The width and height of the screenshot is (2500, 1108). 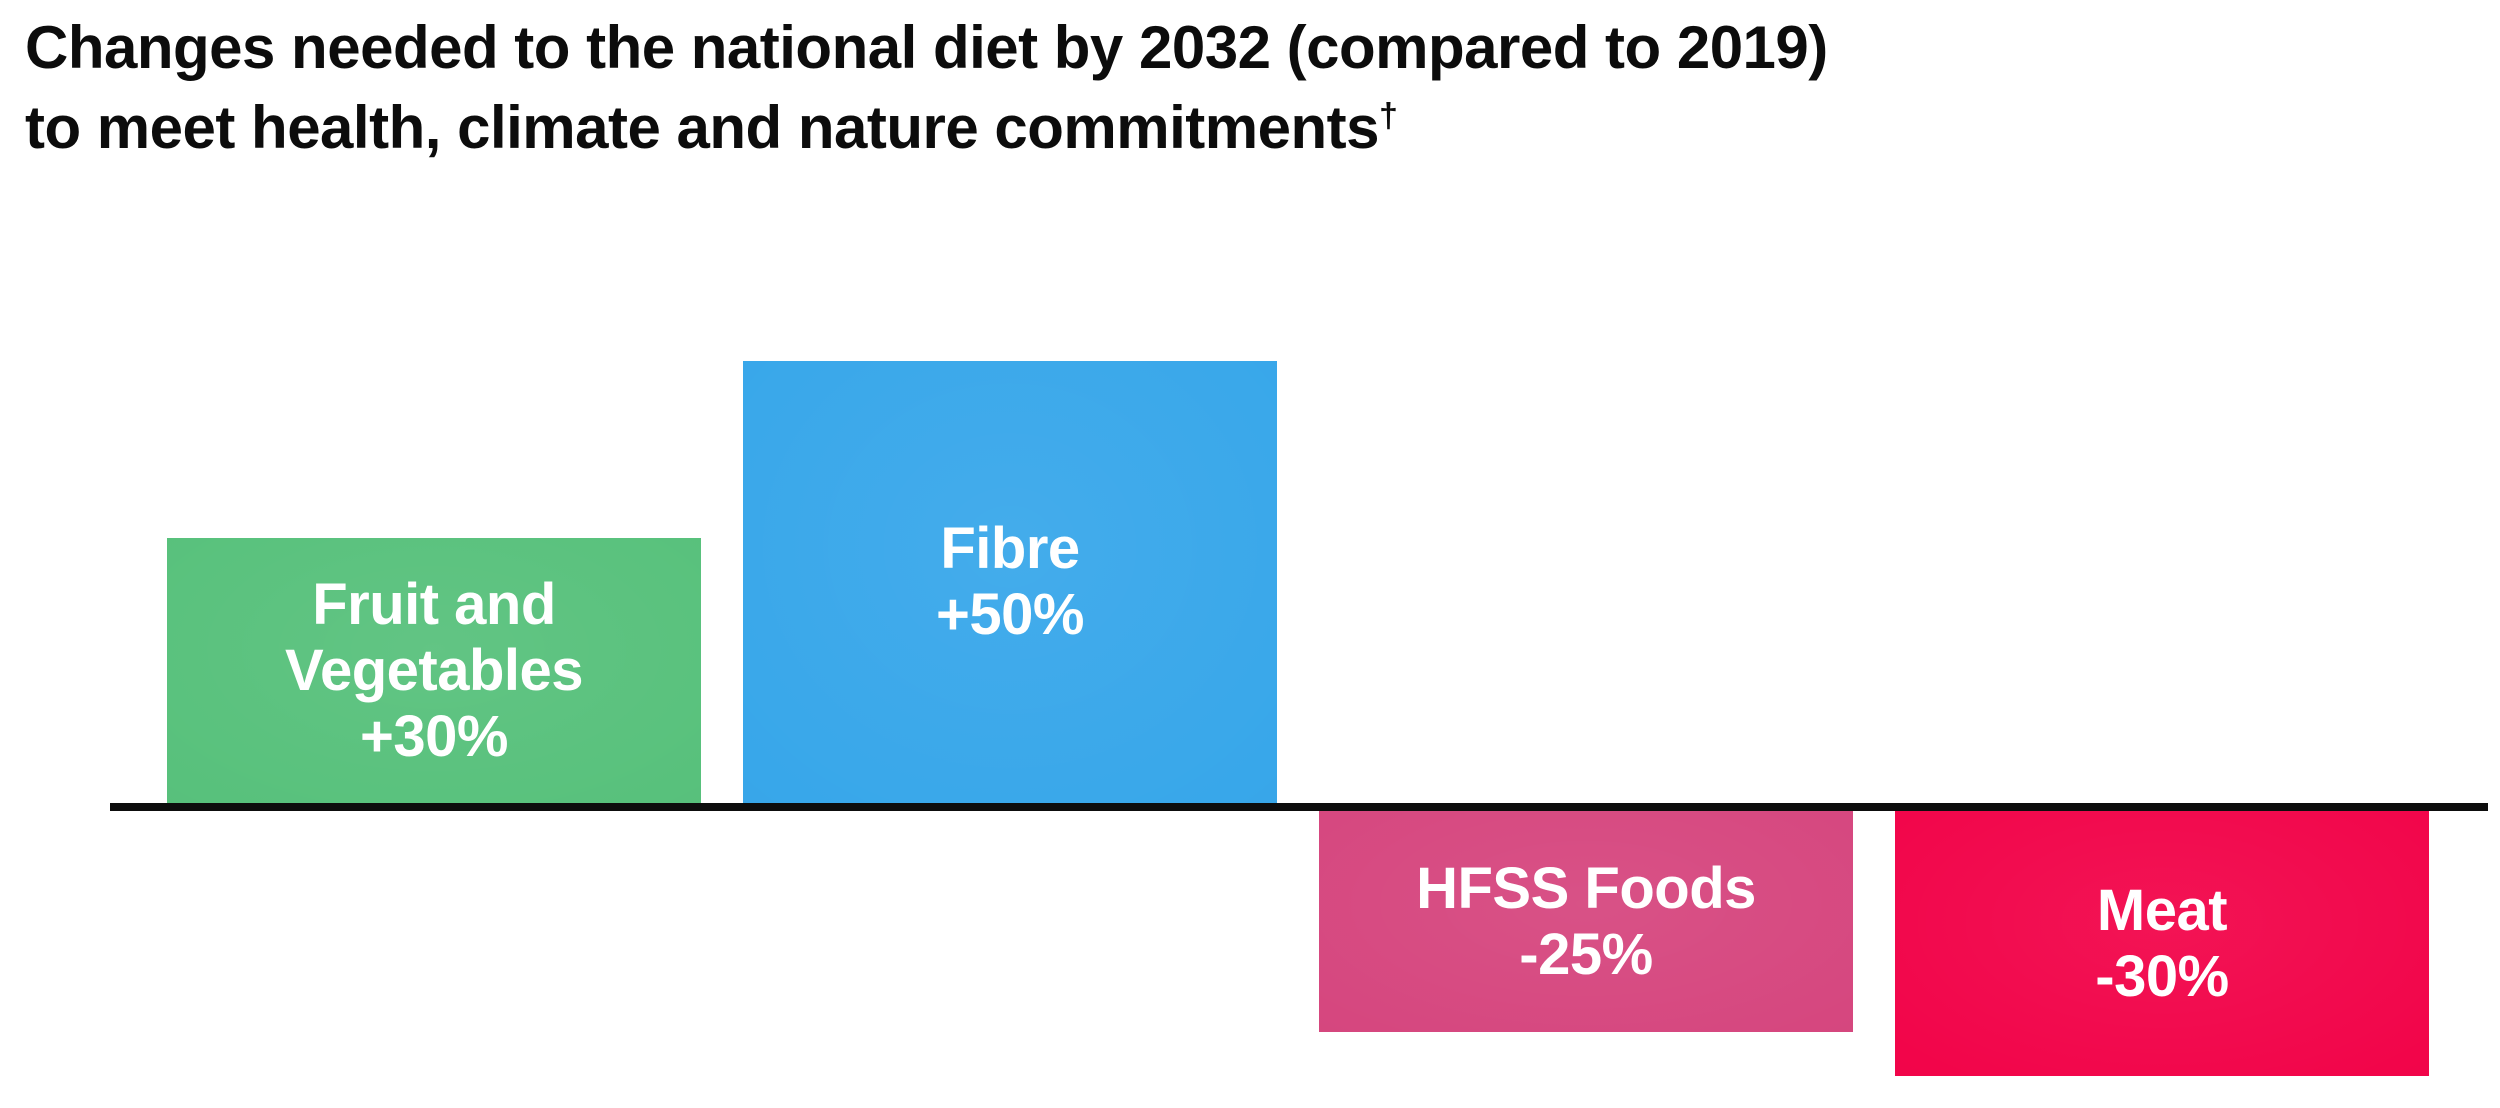 I want to click on bar-category-label: HFSS Foods, so click(x=1586, y=888).